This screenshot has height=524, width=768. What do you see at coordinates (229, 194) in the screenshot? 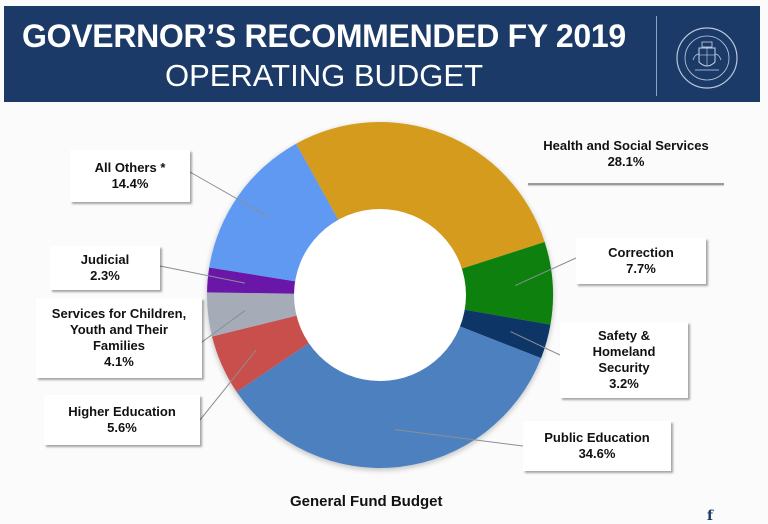
I see `leader-line-others` at bounding box center [229, 194].